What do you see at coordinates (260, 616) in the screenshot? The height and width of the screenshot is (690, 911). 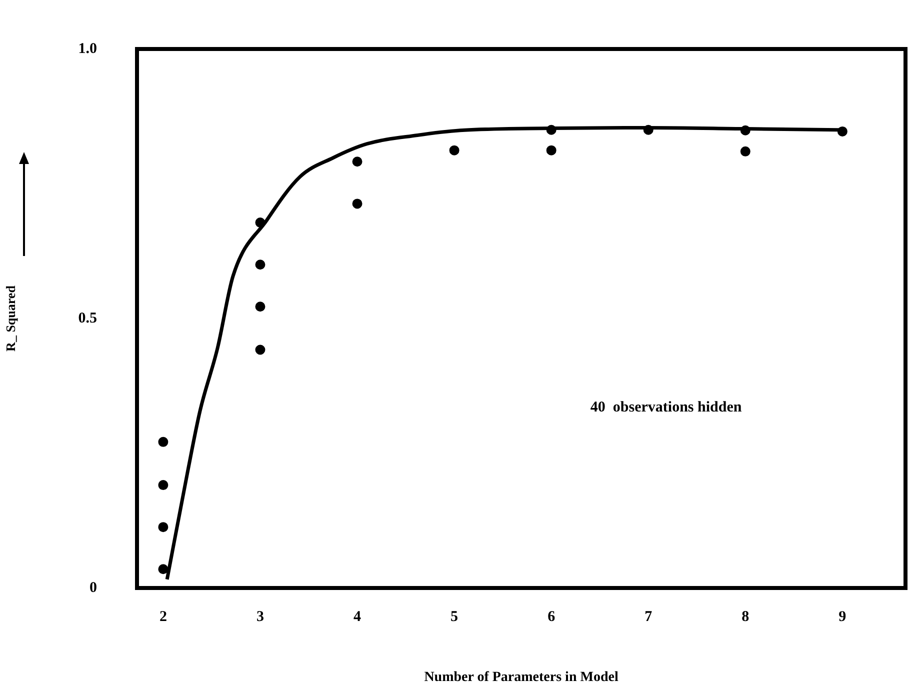 I see `x-tick-label: 3` at bounding box center [260, 616].